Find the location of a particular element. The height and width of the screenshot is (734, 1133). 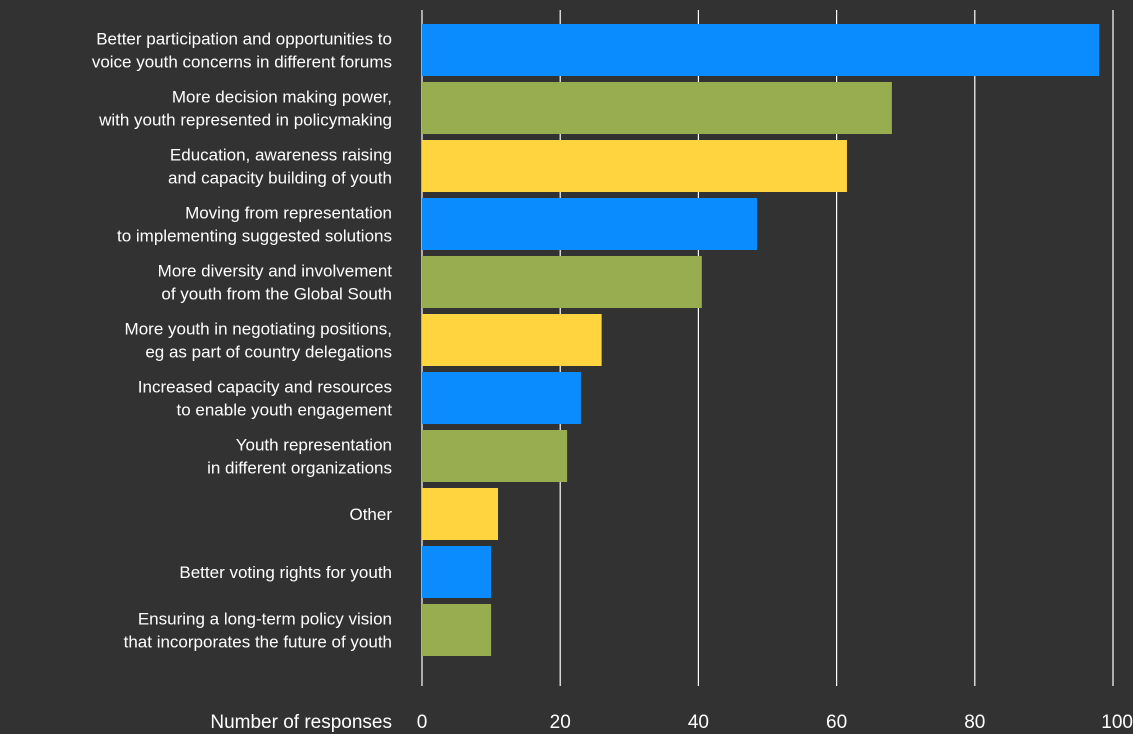

x-axis-title: Number of responses is located at coordinates (301, 722).